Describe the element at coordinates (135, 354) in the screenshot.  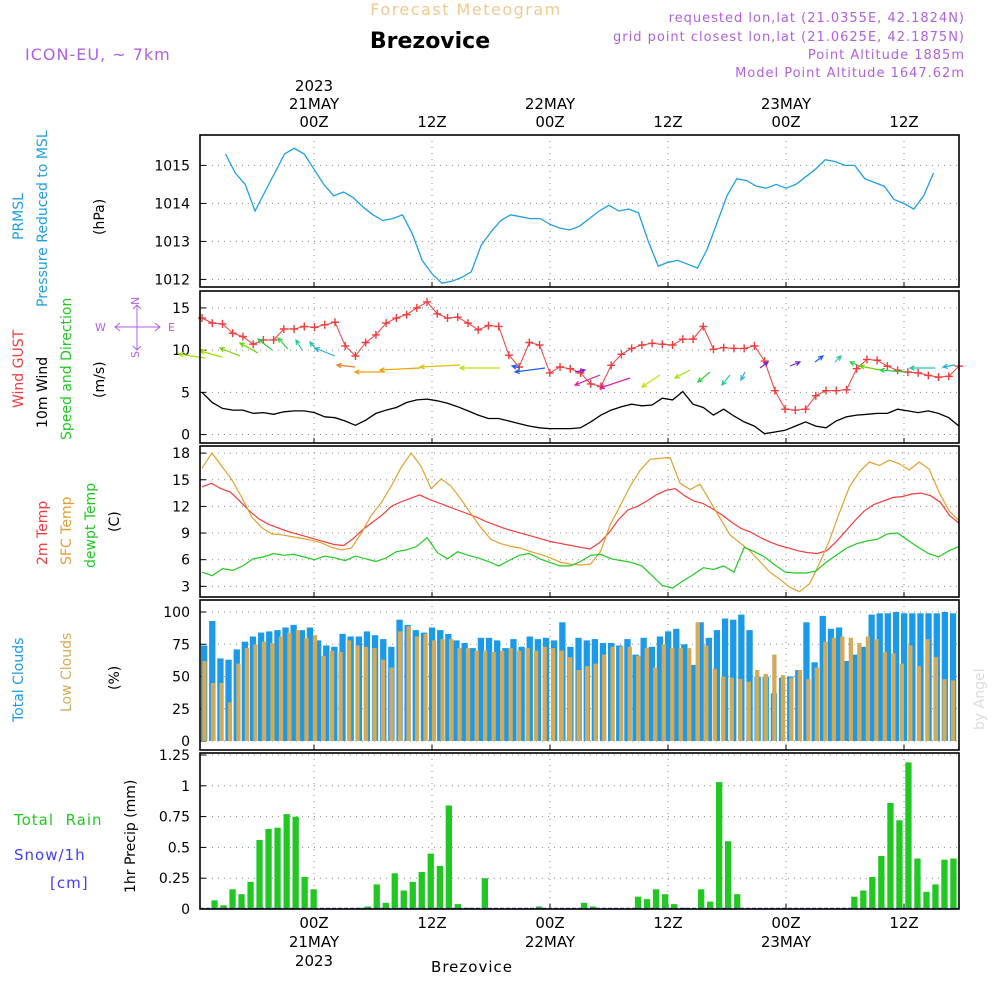
I see `compass-south: S` at that location.